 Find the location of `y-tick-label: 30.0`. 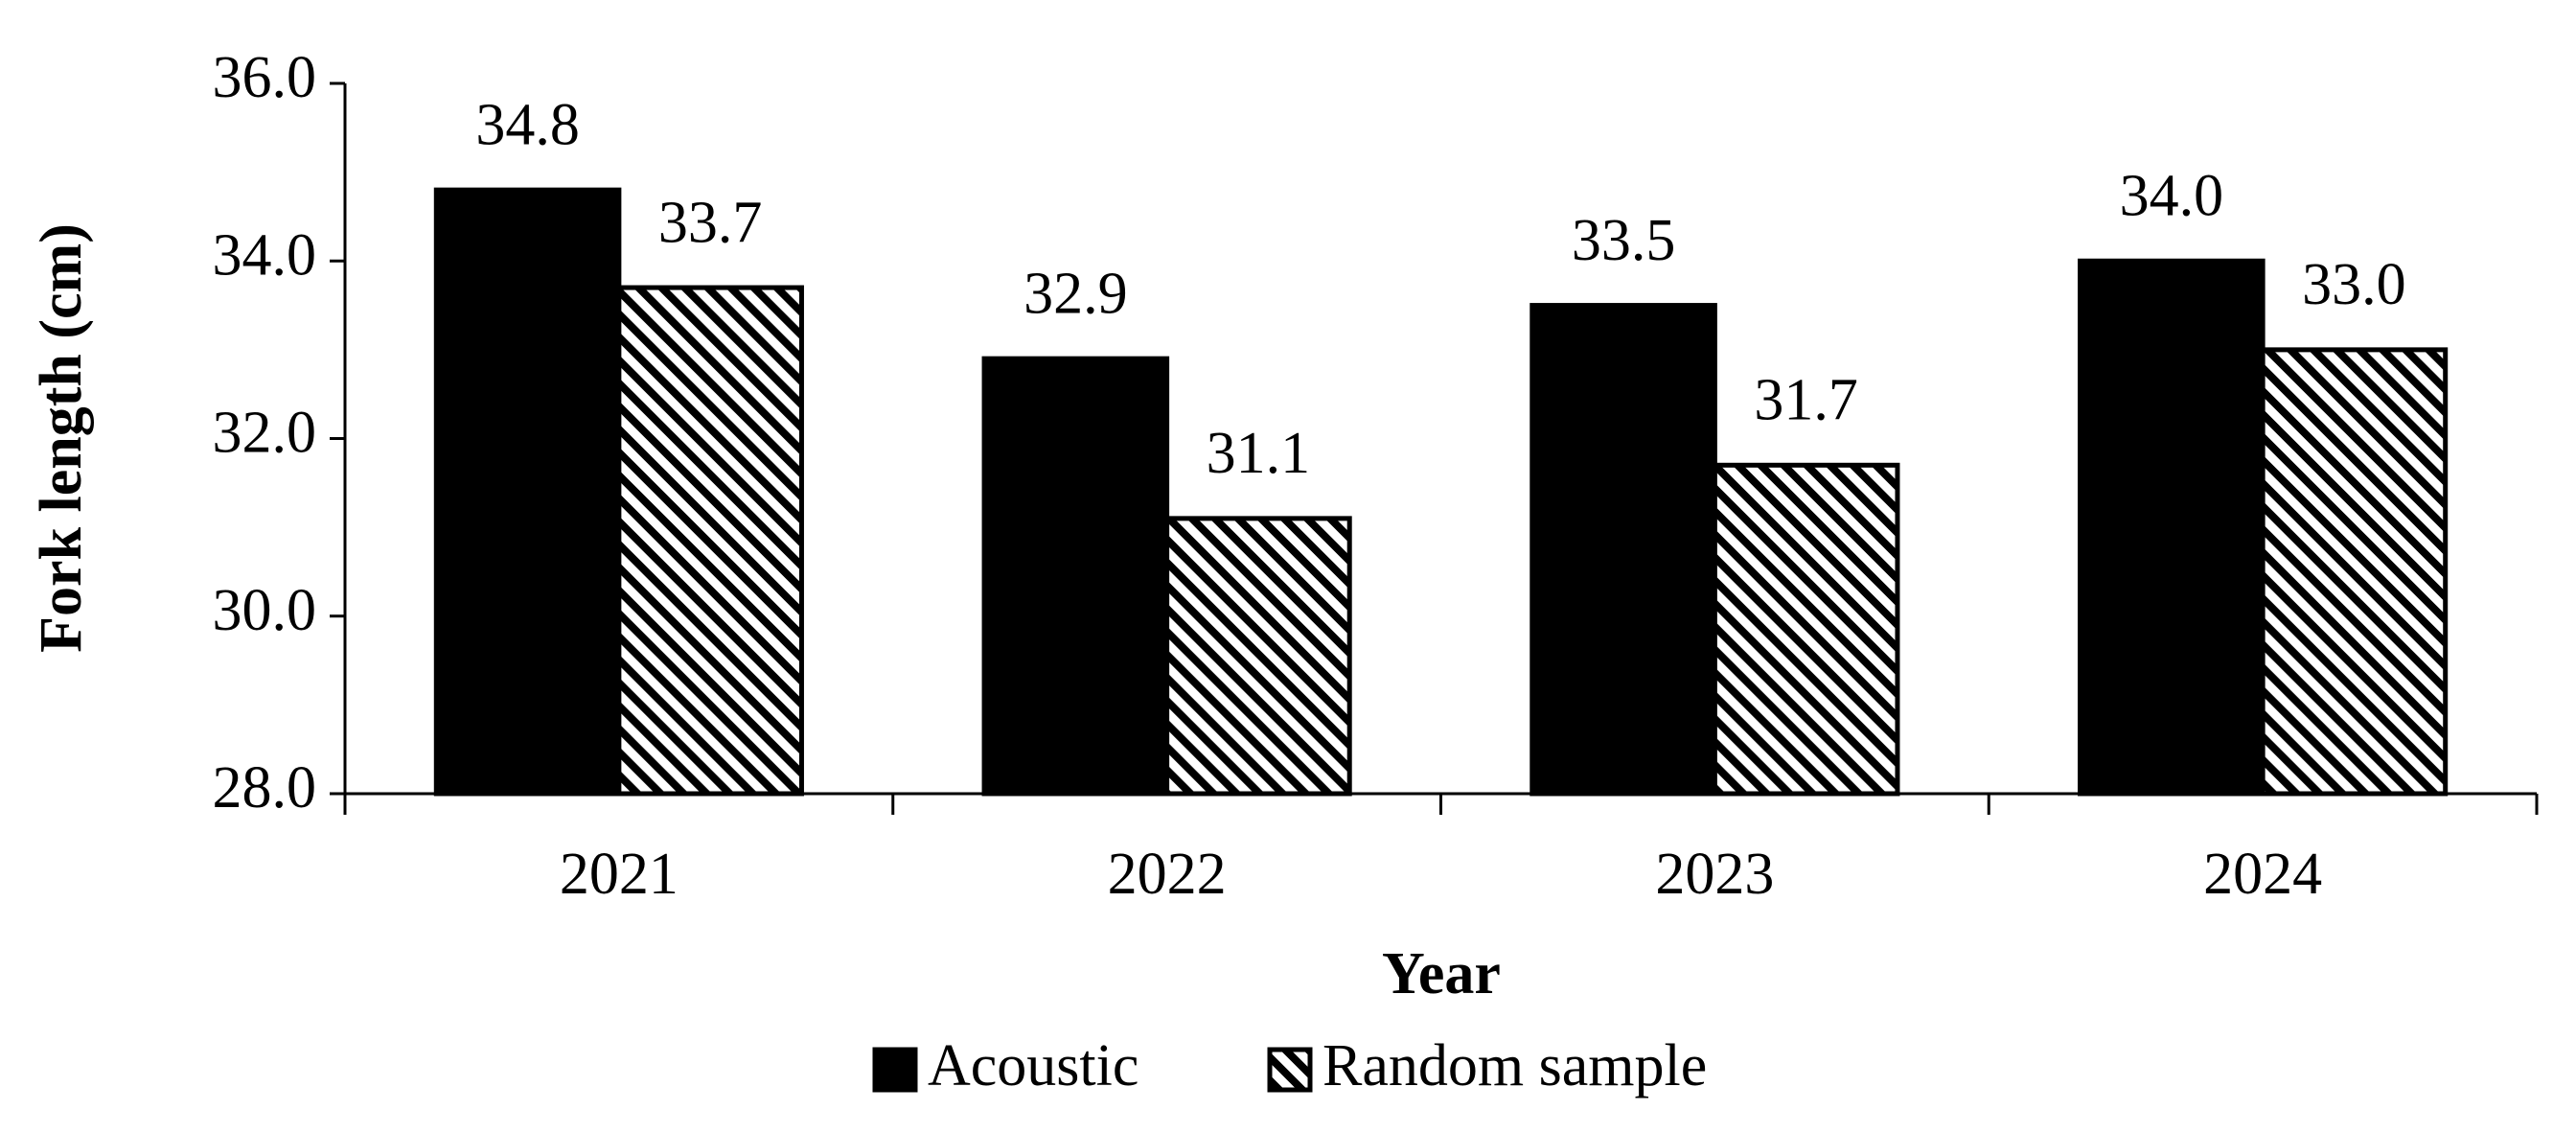

y-tick-label: 30.0 is located at coordinates (265, 611).